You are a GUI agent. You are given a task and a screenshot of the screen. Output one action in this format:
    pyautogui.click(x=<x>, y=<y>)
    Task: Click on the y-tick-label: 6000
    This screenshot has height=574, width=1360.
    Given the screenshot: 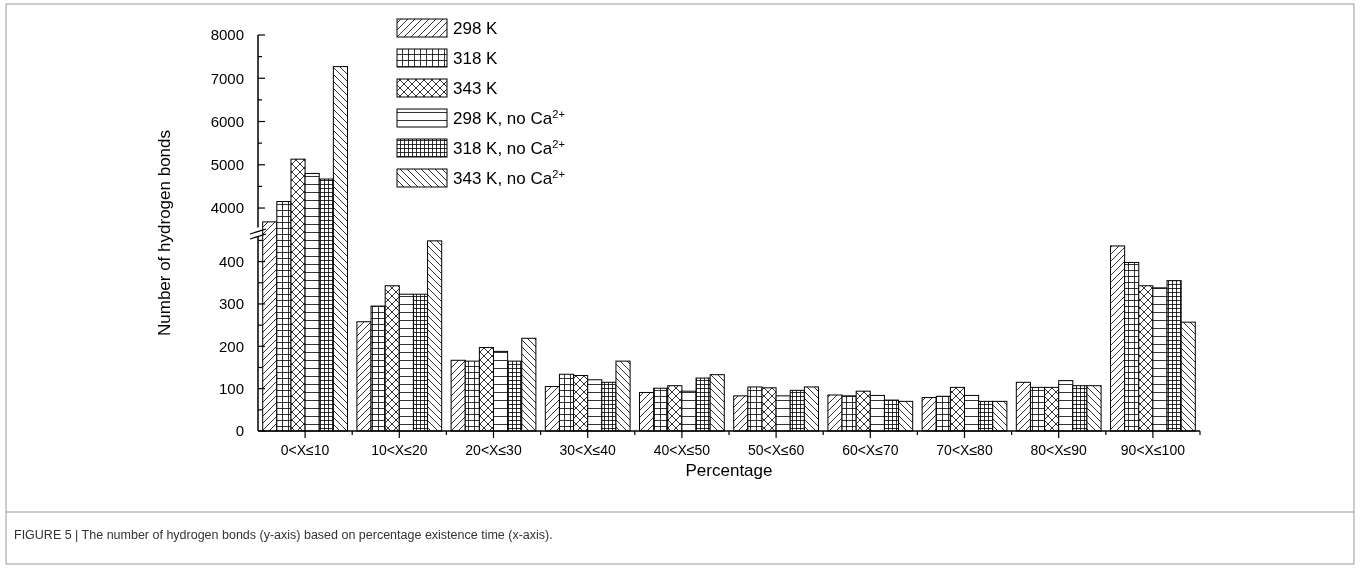 What is the action you would take?
    pyautogui.click(x=227, y=121)
    